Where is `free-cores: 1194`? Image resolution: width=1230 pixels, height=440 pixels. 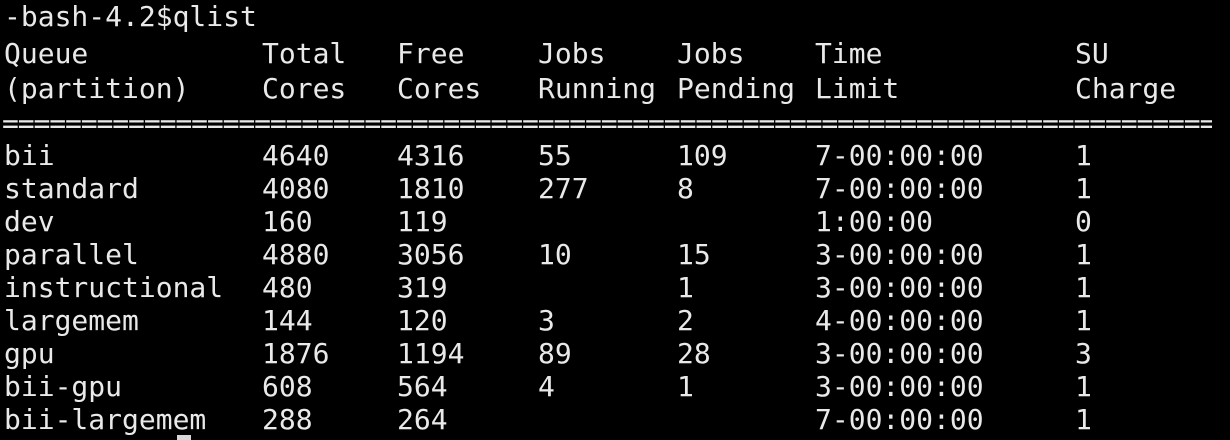
free-cores: 1194 is located at coordinates (431, 353).